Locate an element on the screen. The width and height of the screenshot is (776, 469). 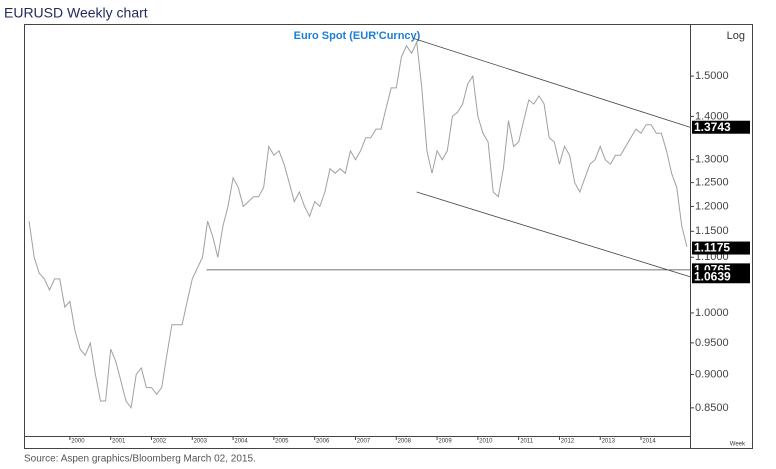
x-tick-label: 2011 is located at coordinates (527, 442).